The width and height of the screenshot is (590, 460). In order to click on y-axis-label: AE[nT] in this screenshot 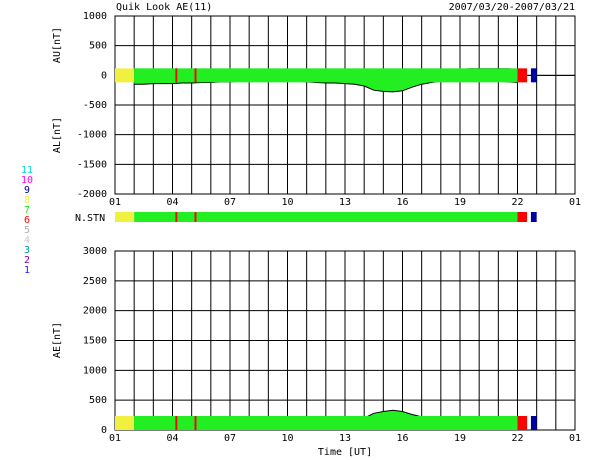, I will do `click(57, 340)`.